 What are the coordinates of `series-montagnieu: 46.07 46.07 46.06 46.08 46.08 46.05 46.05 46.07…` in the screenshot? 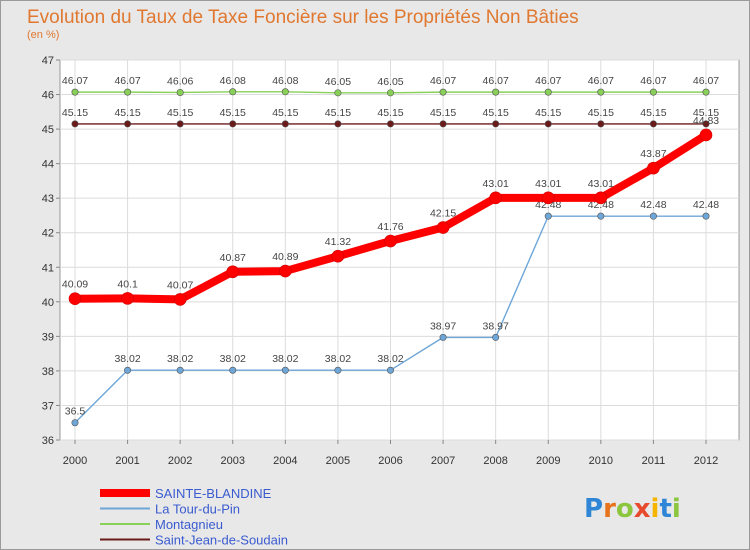 It's located at (390, 86).